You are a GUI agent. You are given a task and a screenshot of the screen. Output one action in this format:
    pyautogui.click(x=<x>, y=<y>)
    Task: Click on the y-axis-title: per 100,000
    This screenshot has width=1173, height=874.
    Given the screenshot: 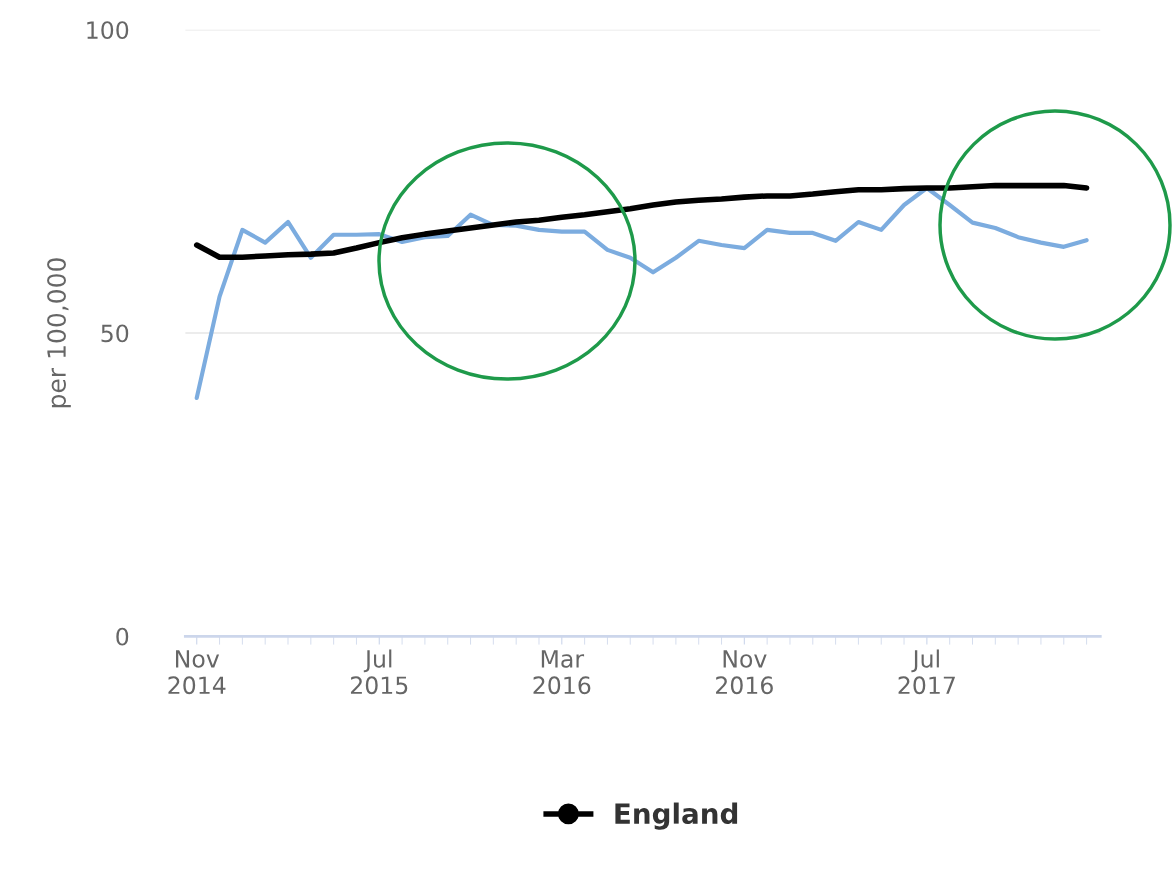 What is the action you would take?
    pyautogui.click(x=59, y=333)
    